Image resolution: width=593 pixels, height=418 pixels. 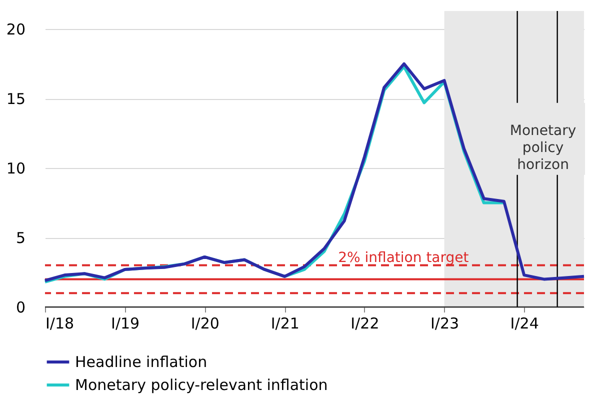 I want to click on x-tick-label: I/20, so click(x=205, y=323).